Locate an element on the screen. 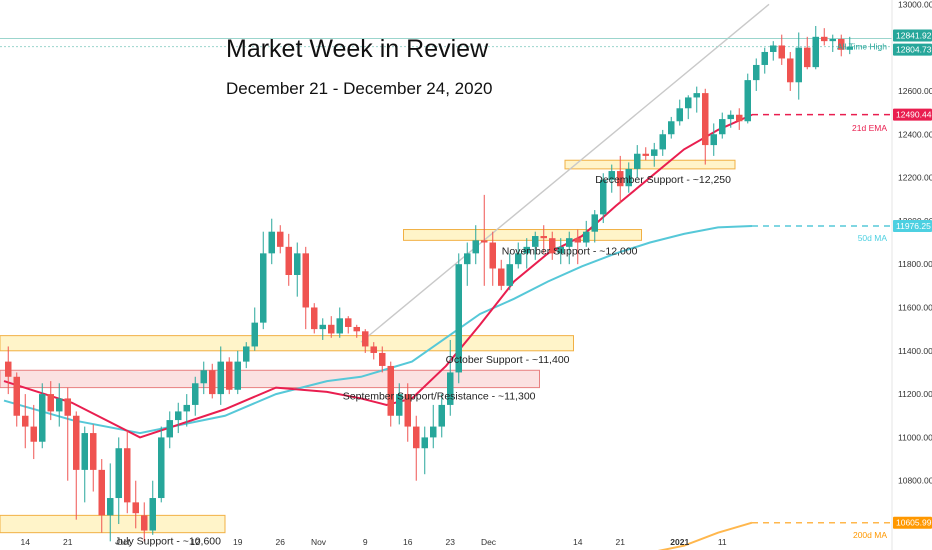 This screenshot has width=932, height=550. price-tick-label: 12600.00 is located at coordinates (915, 91).